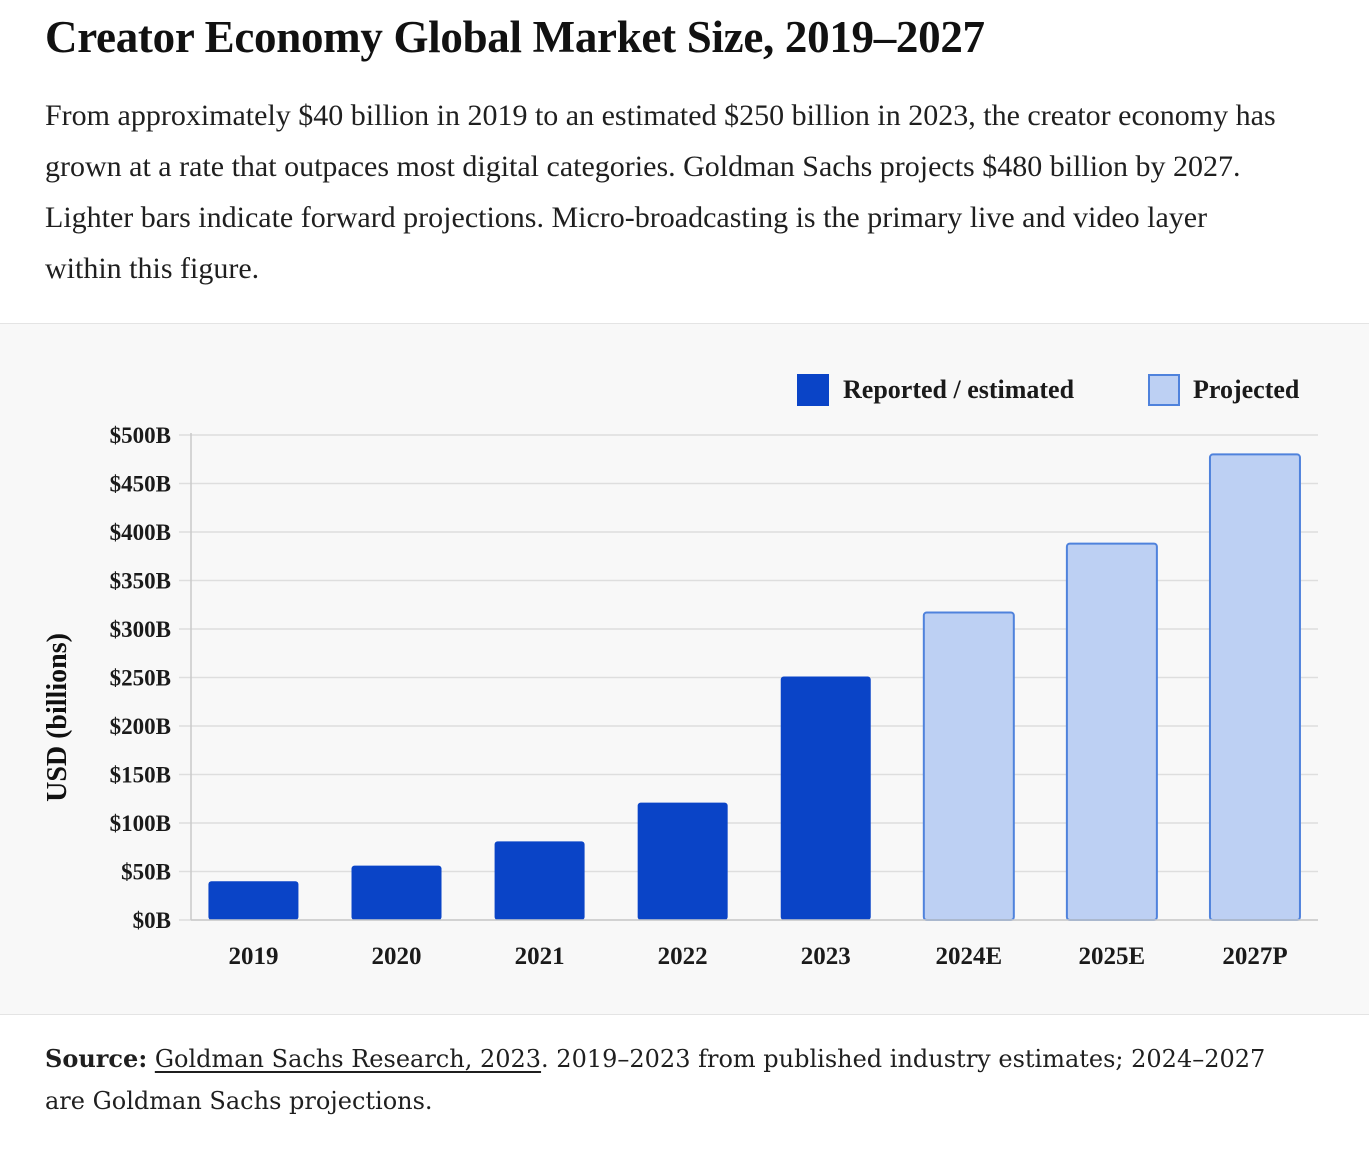  I want to click on y-tick-label: $100B, so click(140, 823).